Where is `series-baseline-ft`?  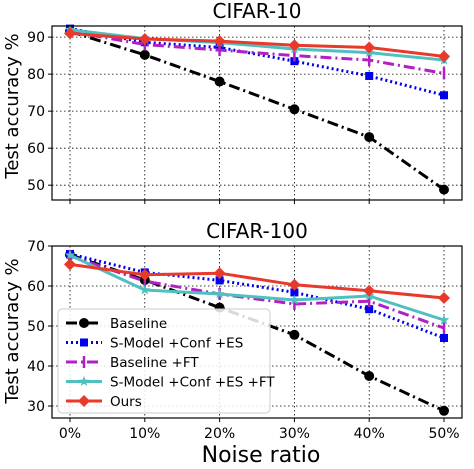 series-baseline-ft is located at coordinates (257, 52).